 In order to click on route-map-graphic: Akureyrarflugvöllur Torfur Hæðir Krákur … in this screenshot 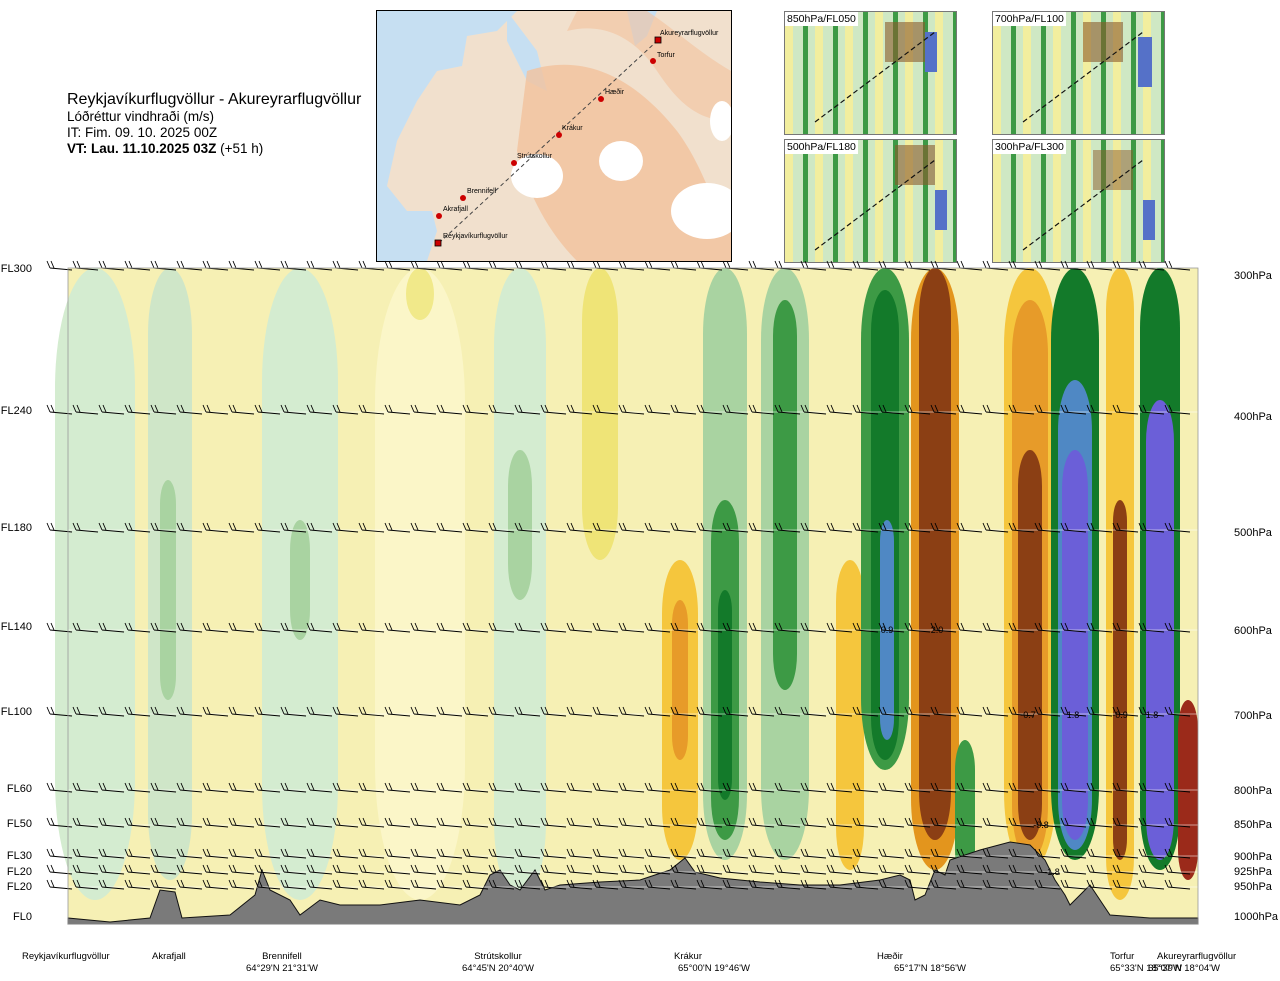, I will do `click(554, 136)`.